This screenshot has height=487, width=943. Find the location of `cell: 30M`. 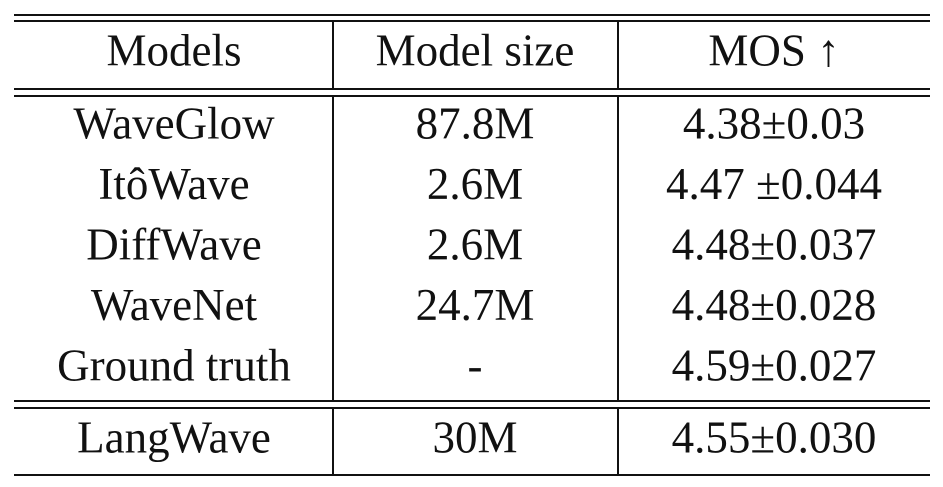

cell: 30M is located at coordinates (474, 437).